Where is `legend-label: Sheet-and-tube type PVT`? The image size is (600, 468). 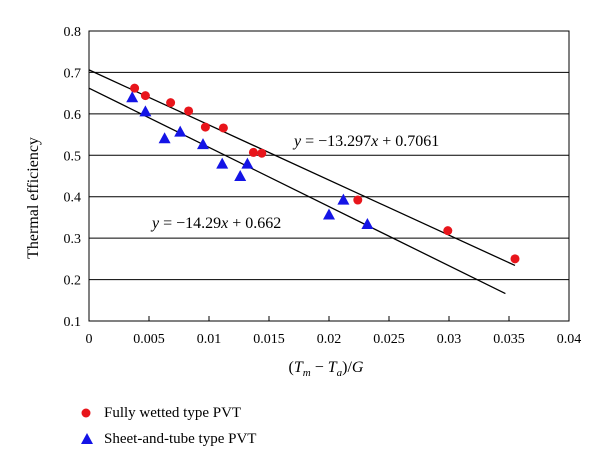 legend-label: Sheet-and-tube type PVT is located at coordinates (180, 438).